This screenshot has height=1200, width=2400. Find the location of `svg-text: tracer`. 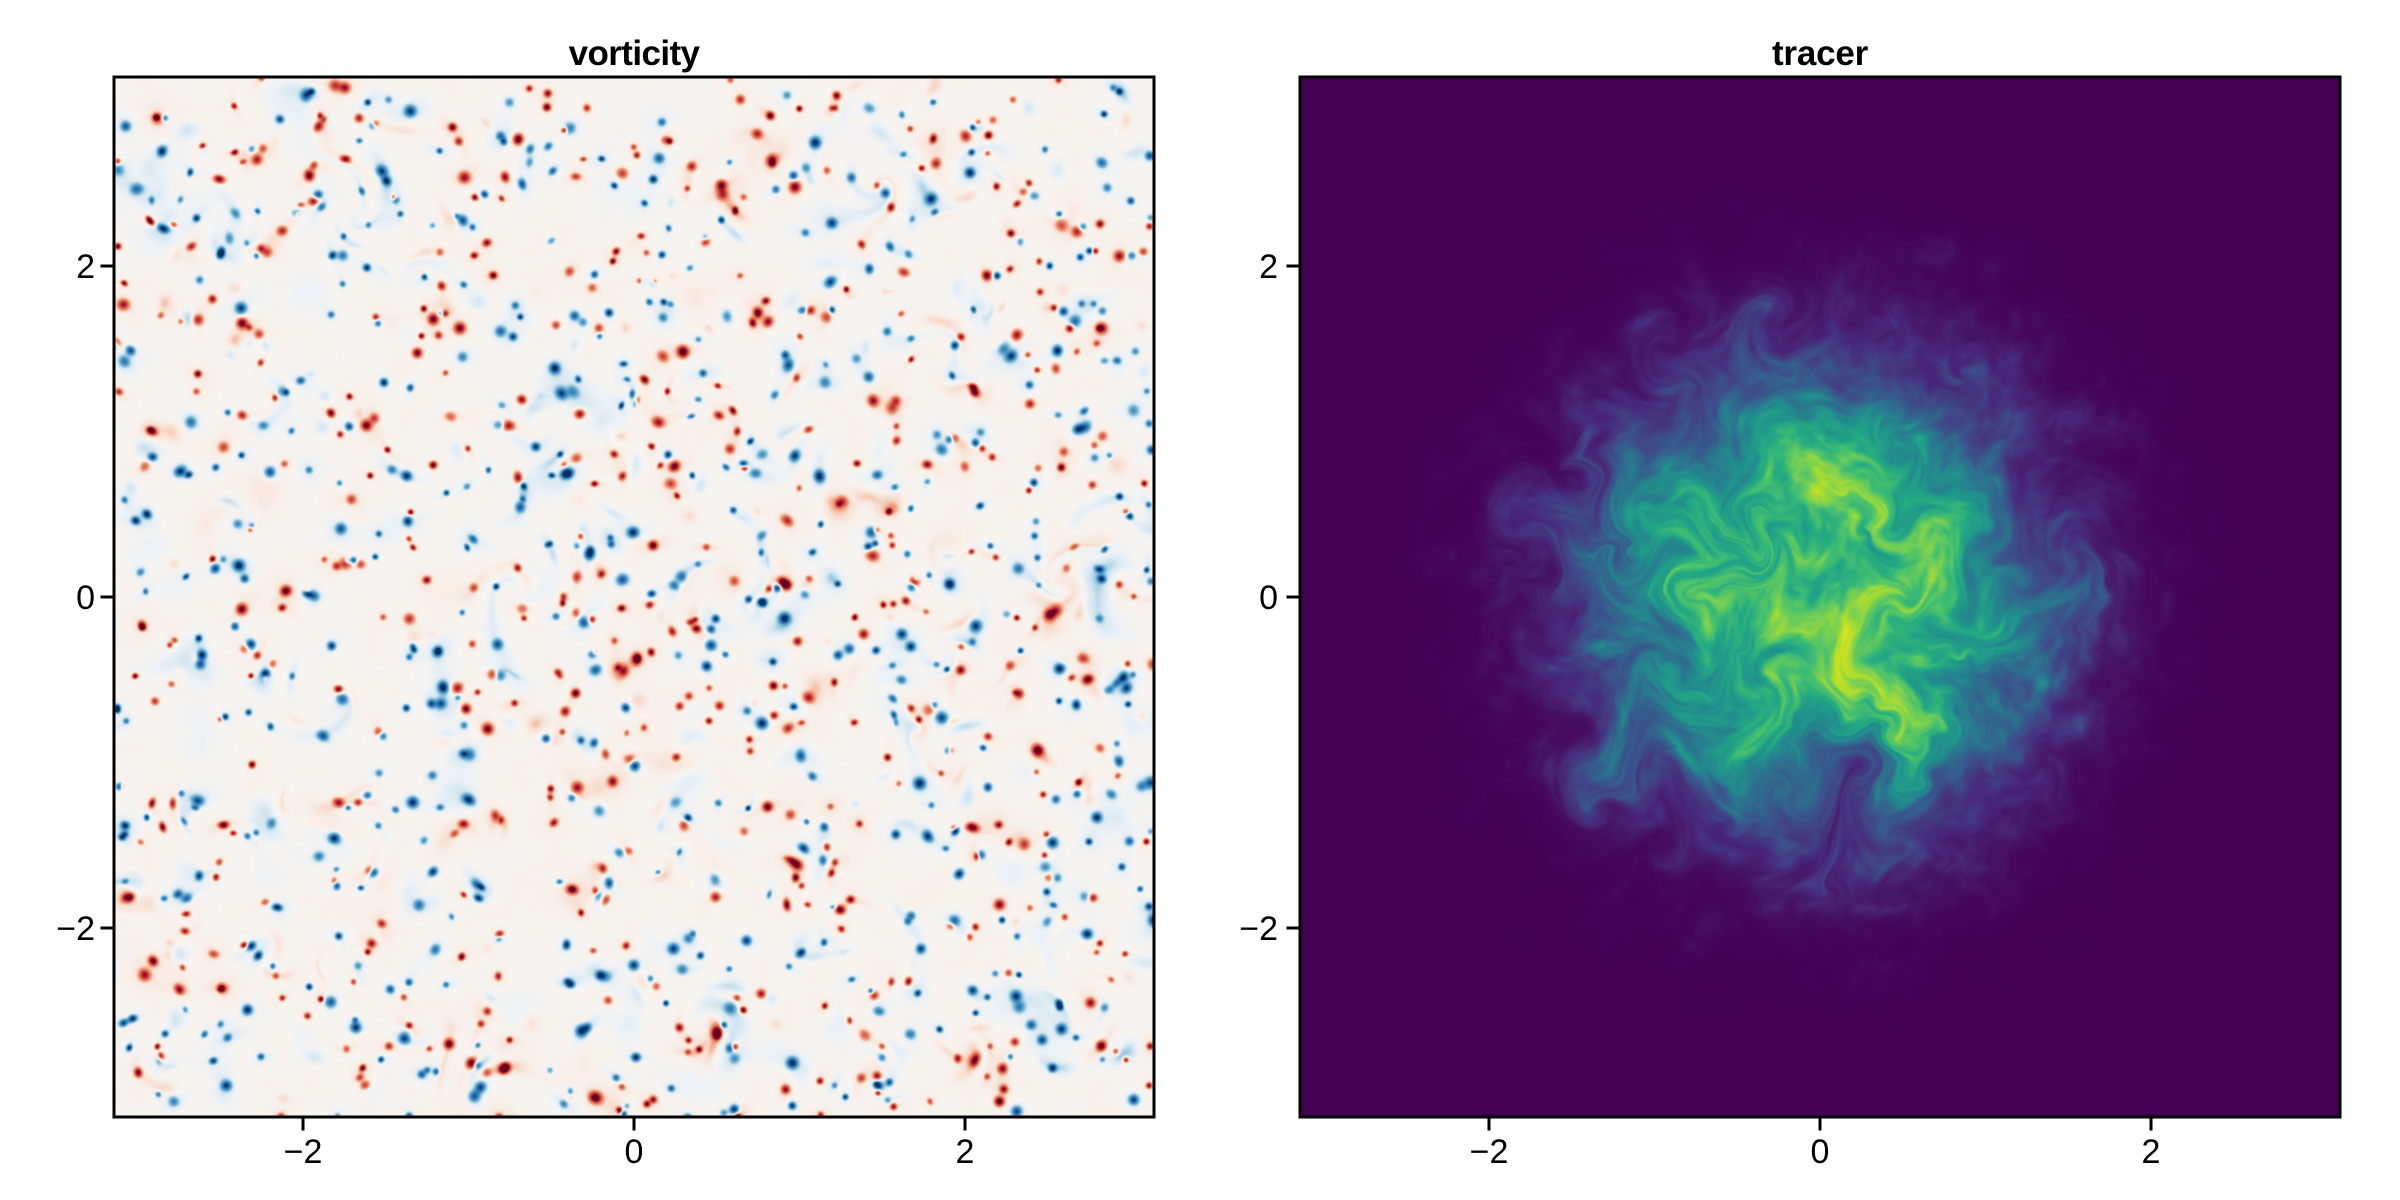

svg-text: tracer is located at coordinates (1820, 53).